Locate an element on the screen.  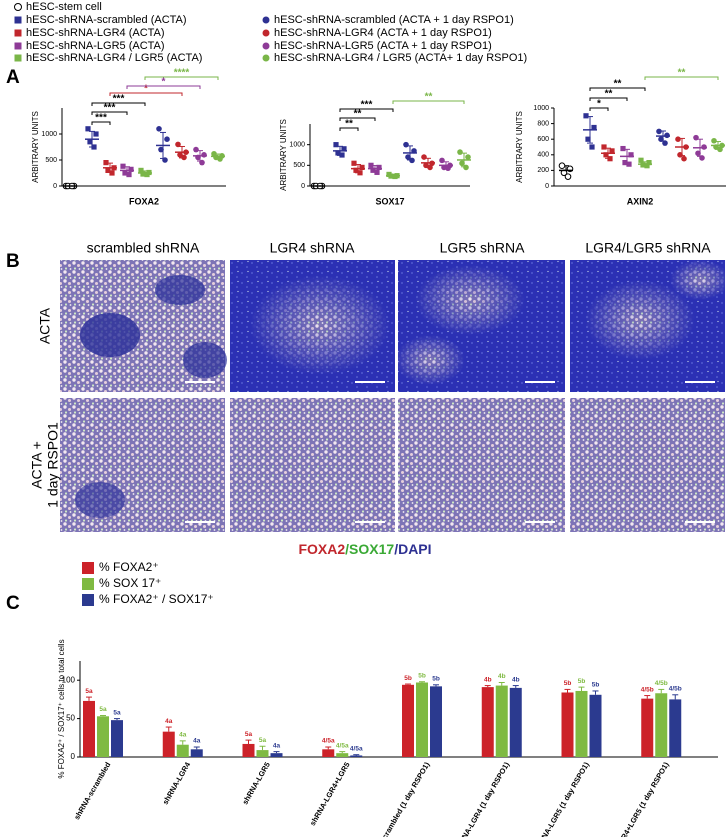
stain-part: FOXA2 is located at coordinates (321, 549).